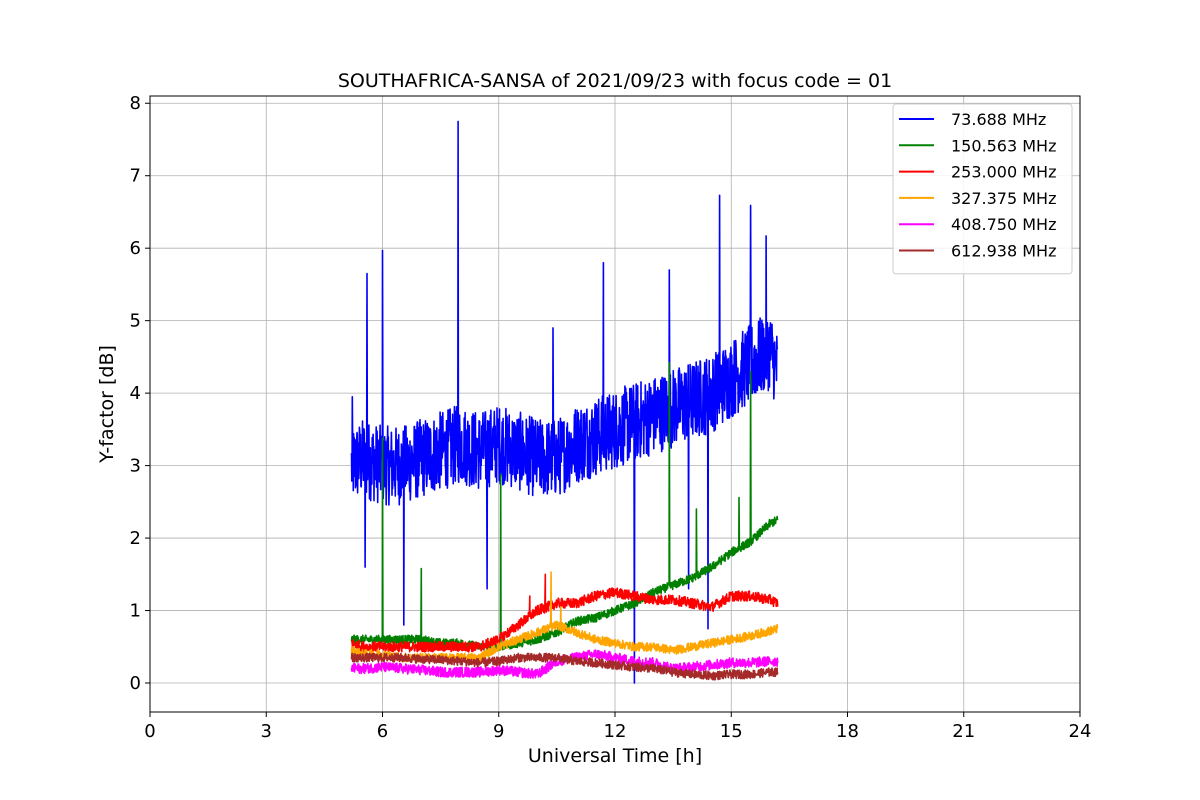 The image size is (1200, 800). Describe the element at coordinates (615, 756) in the screenshot. I see `x-axis-label: Universal Time [h]` at that location.